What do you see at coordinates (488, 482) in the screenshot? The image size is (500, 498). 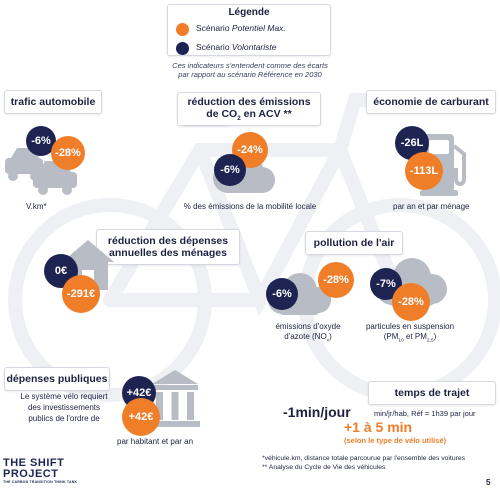 I see `page-number: 5` at bounding box center [488, 482].